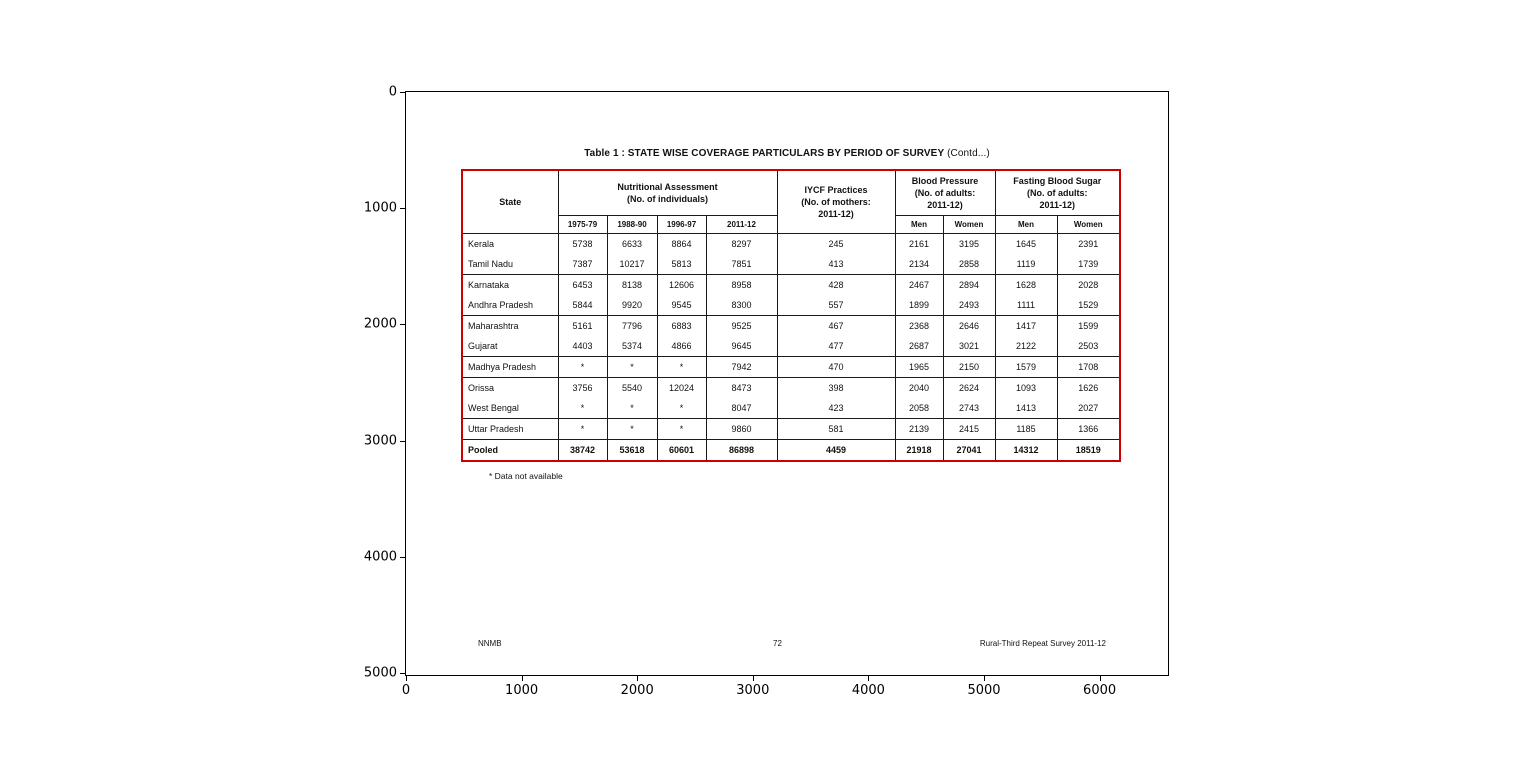  I want to click on state-header: State, so click(510, 202).